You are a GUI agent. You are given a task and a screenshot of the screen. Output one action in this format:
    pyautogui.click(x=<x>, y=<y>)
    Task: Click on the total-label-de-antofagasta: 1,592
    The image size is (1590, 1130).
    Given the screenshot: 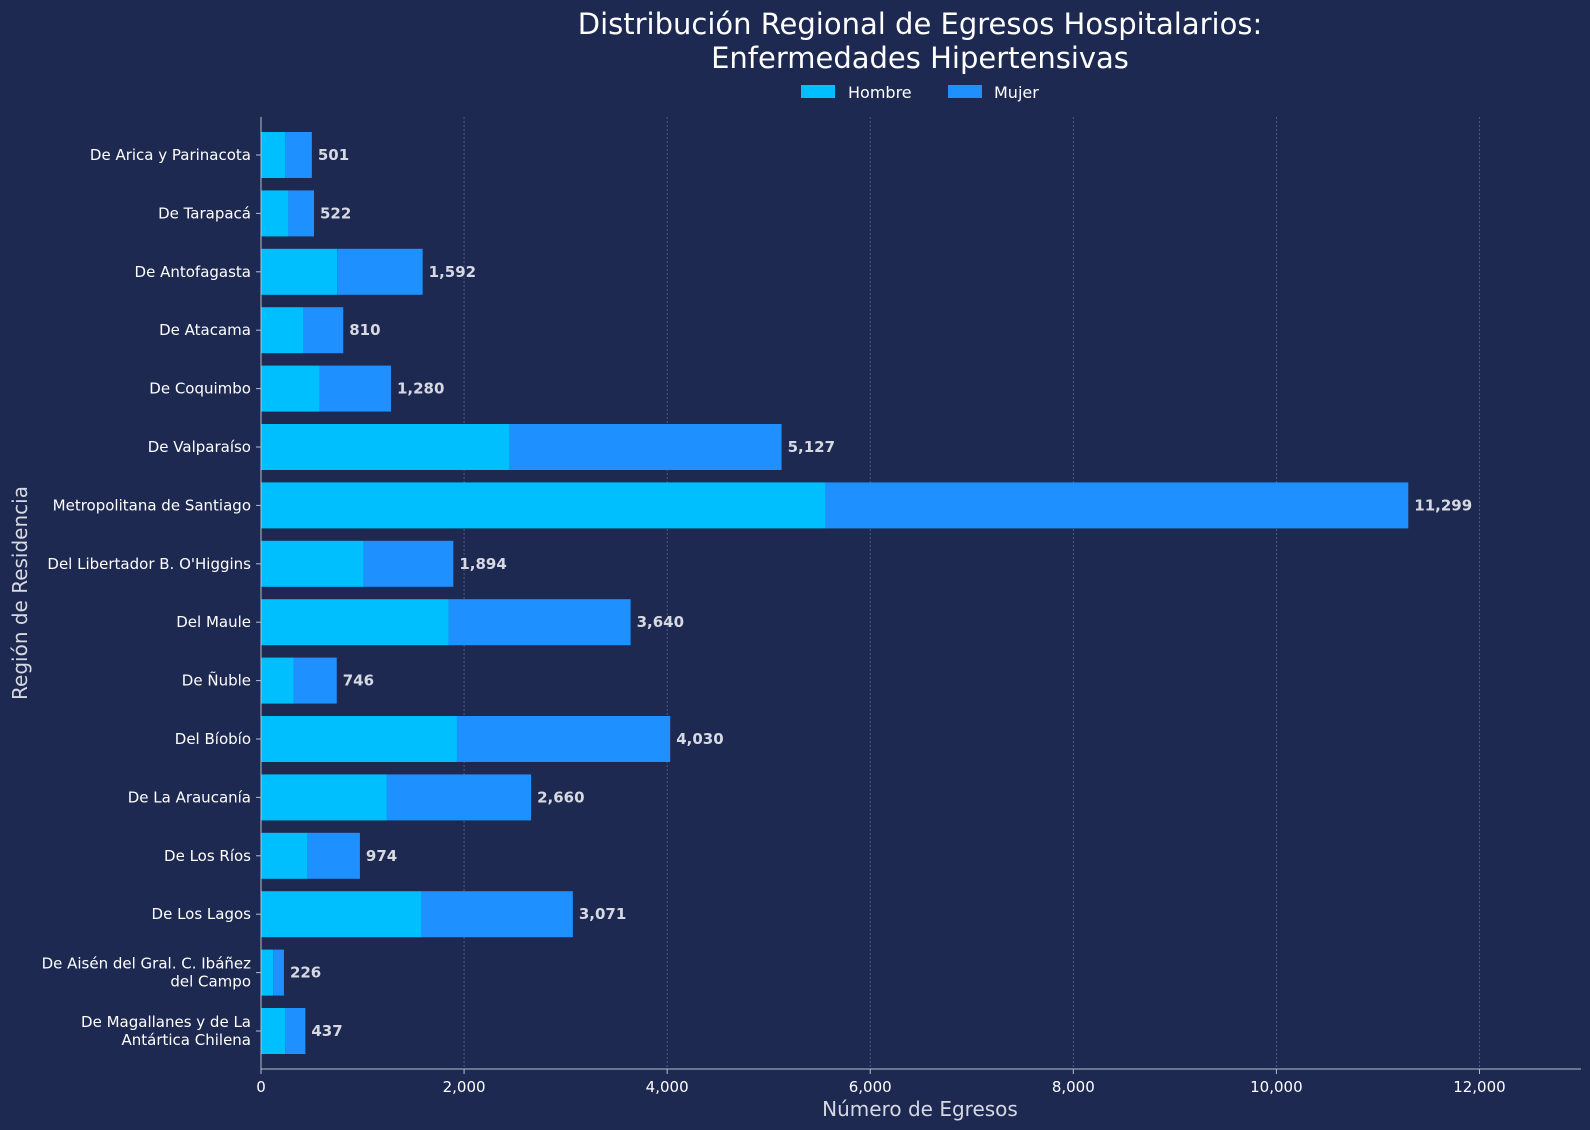 What is the action you would take?
    pyautogui.click(x=452, y=272)
    